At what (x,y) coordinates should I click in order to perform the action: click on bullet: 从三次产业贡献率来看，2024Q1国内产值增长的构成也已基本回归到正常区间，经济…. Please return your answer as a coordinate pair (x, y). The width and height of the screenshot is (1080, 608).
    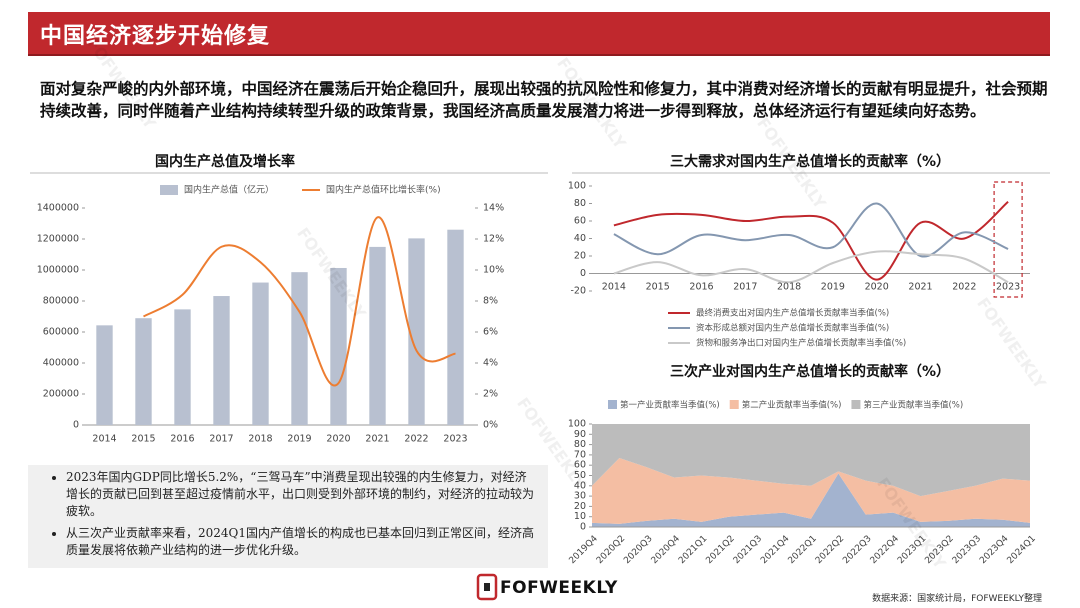
    Looking at the image, I should click on (302, 542).